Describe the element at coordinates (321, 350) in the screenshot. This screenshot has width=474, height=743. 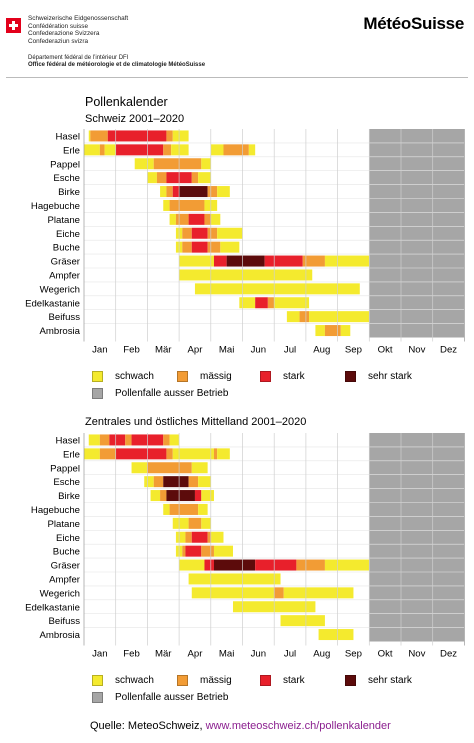
I see `month-tick-label: Aug` at that location.